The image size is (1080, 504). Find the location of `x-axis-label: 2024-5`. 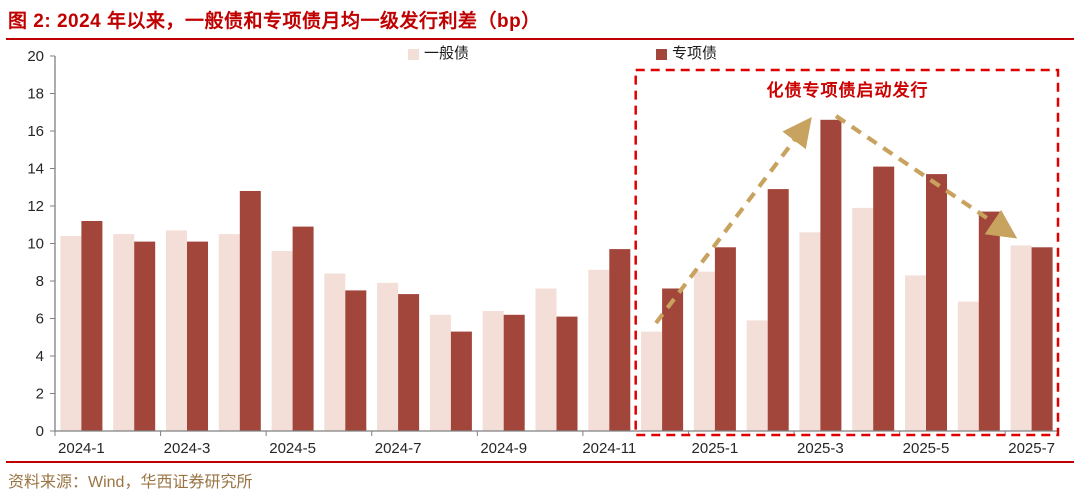

x-axis-label: 2024-5 is located at coordinates (292, 448).